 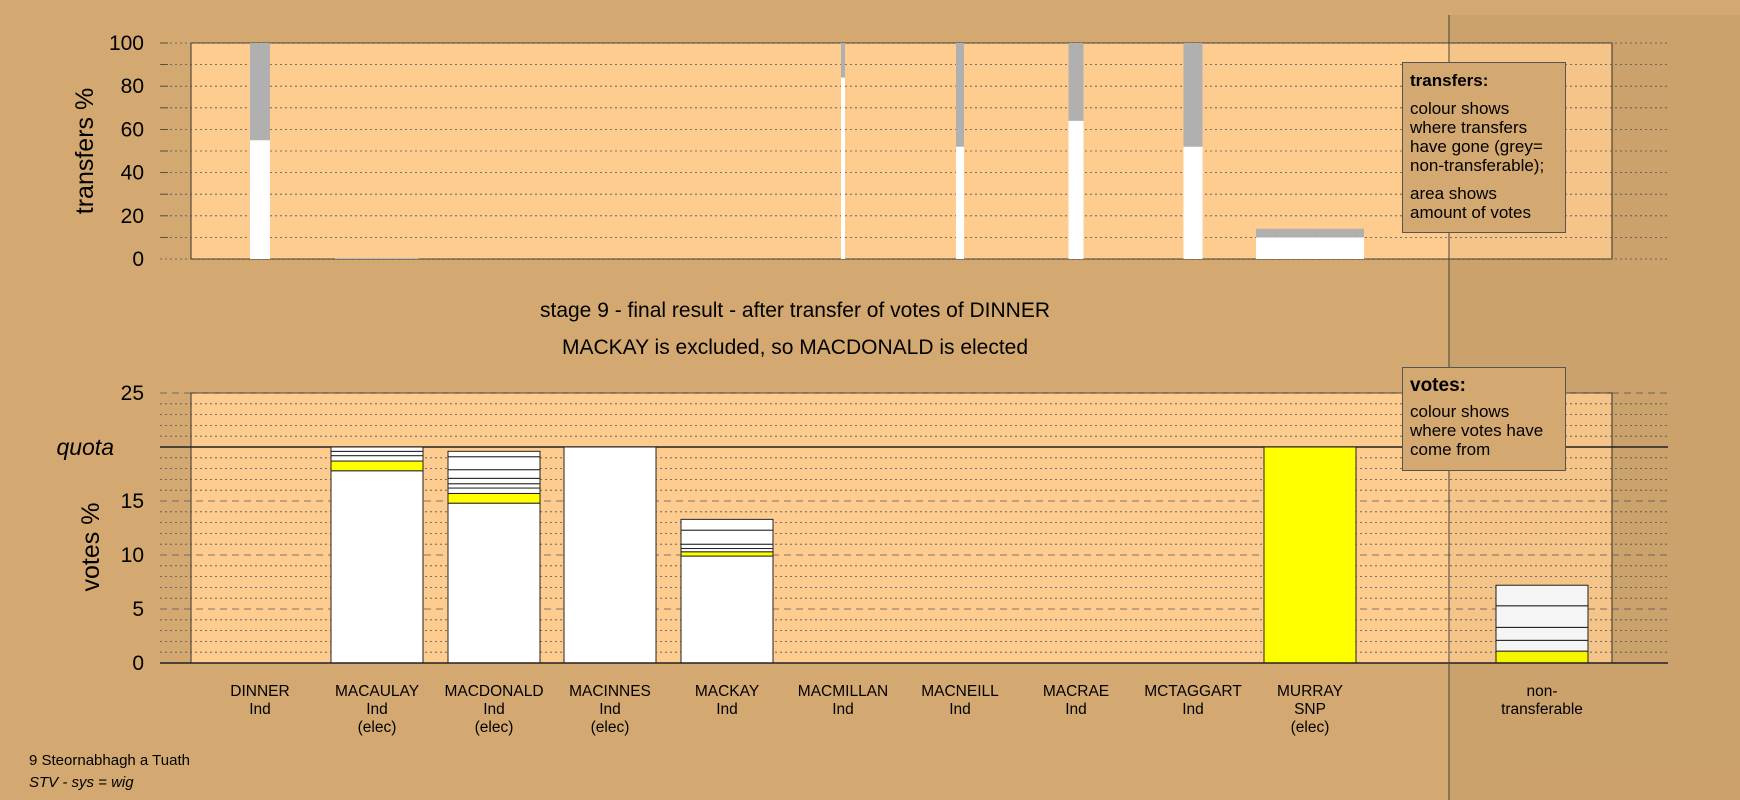 I want to click on votes-tick-label: 25, so click(x=132, y=393).